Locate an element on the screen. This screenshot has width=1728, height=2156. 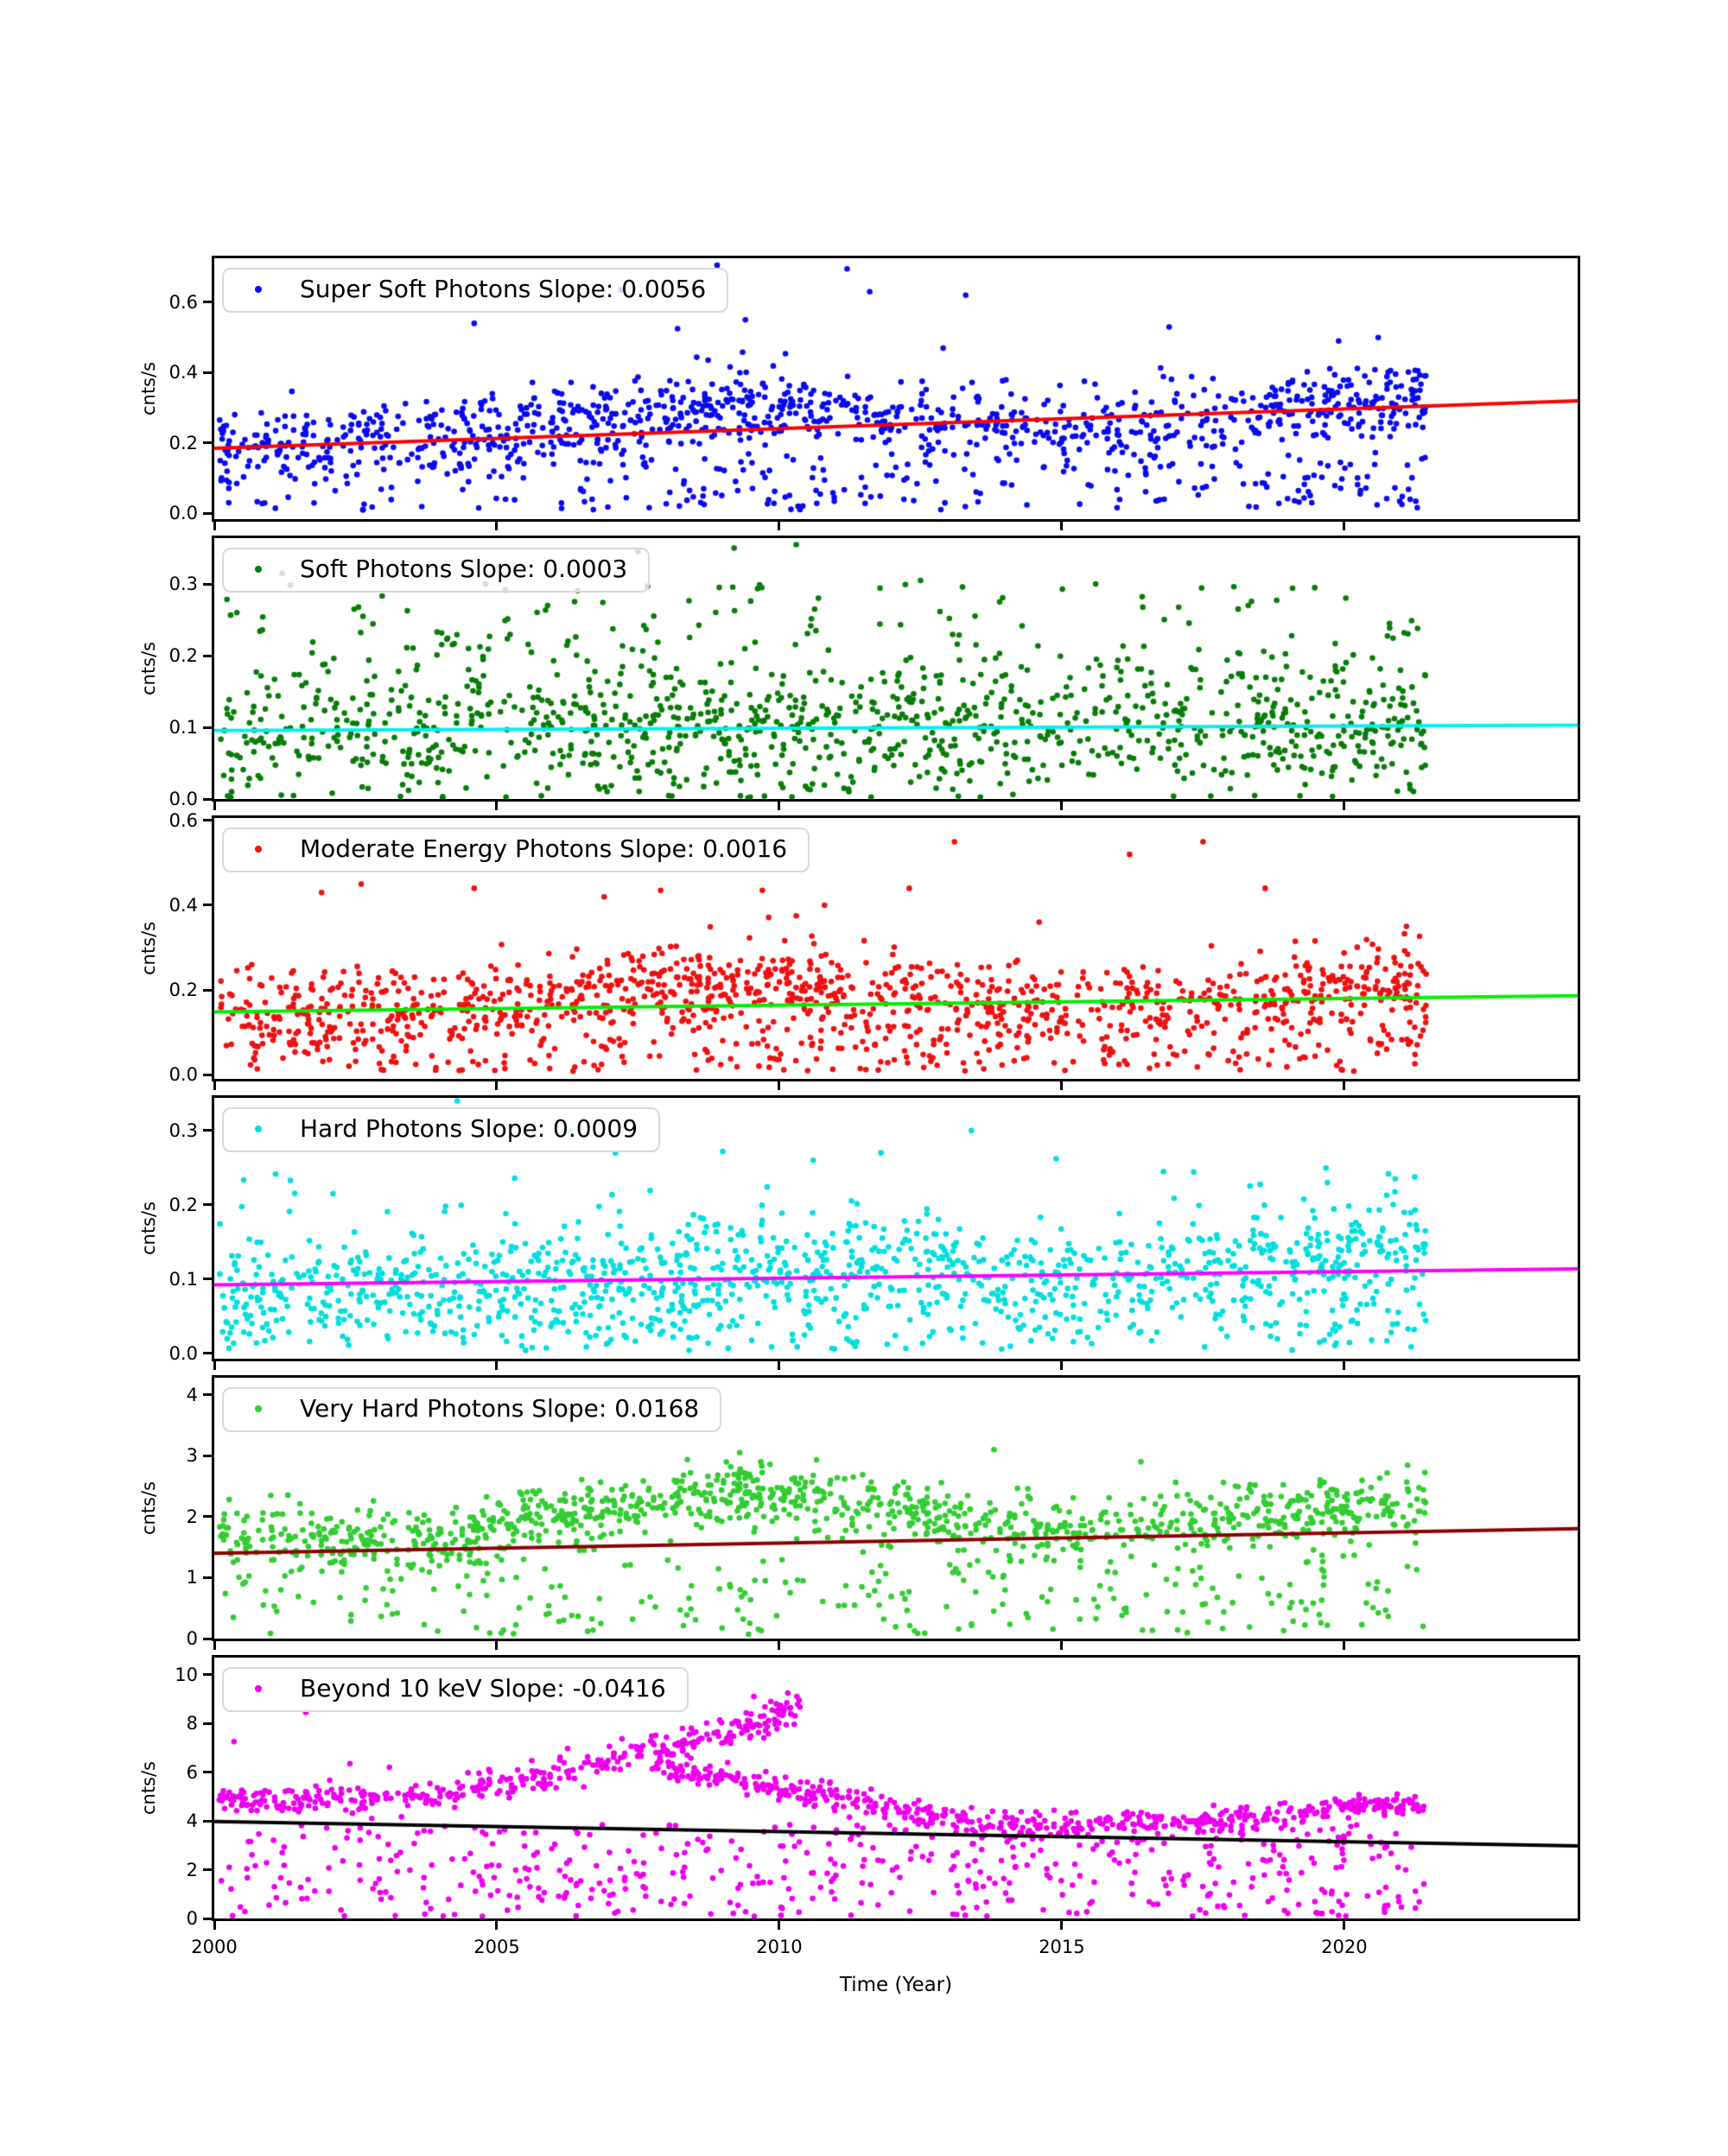
panel-beyond-10-kev: Beyond 10 keV Slope: -0.0416 is located at coordinates (896, 1788).